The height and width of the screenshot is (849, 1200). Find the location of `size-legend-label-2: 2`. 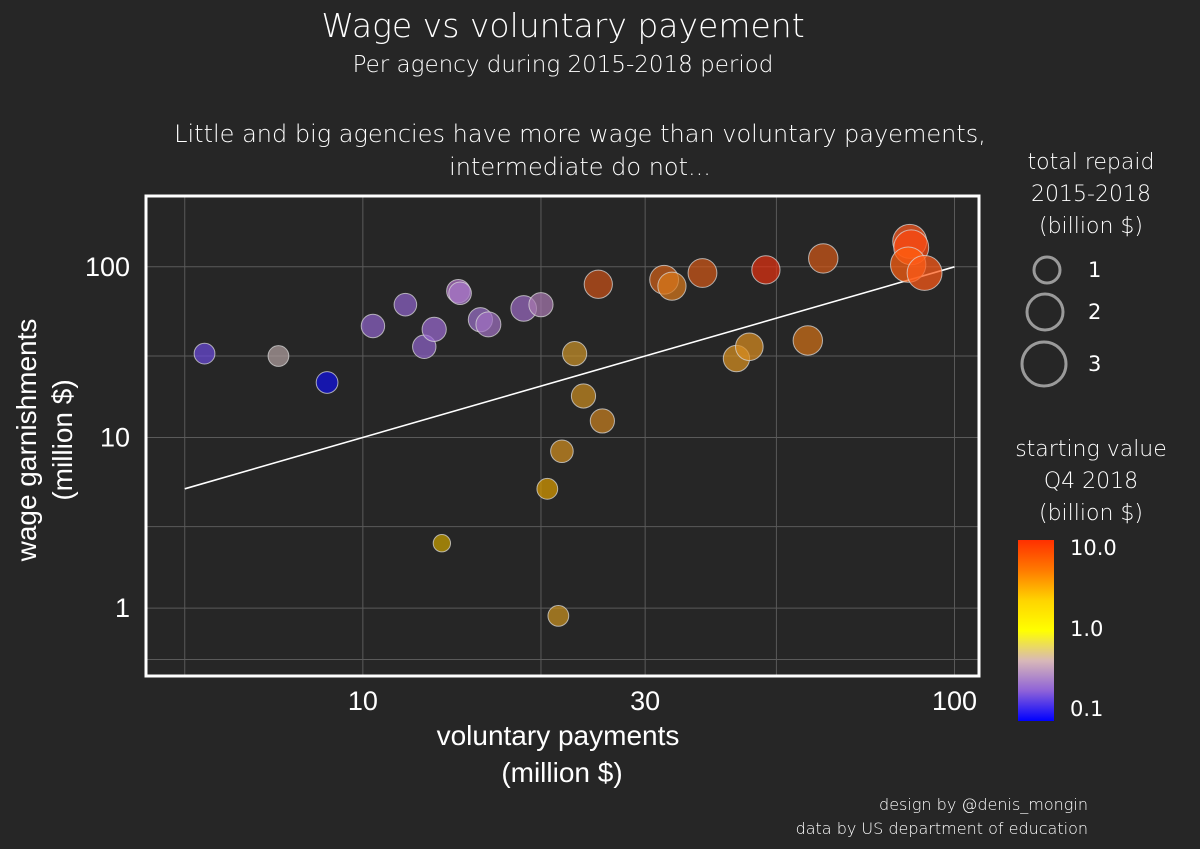

size-legend-label-2: 2 is located at coordinates (1095, 312).